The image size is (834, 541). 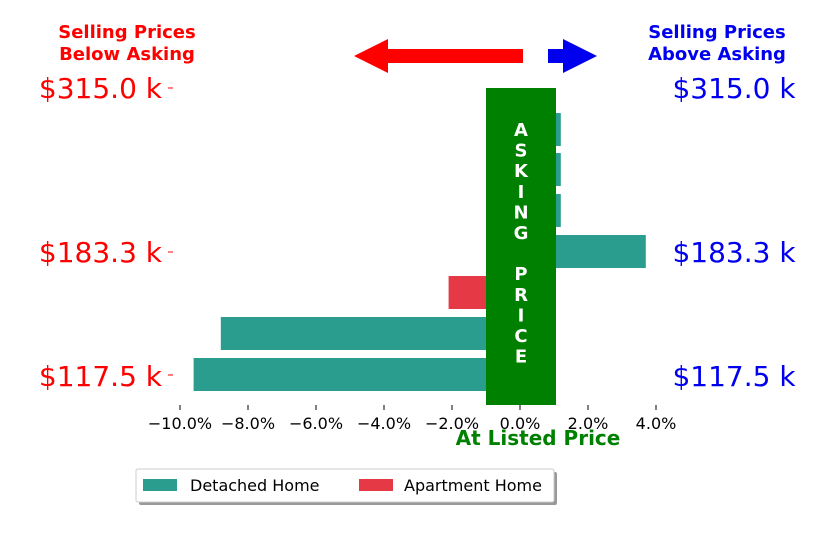 I want to click on x-tick-label: −4.0%, so click(x=384, y=423).